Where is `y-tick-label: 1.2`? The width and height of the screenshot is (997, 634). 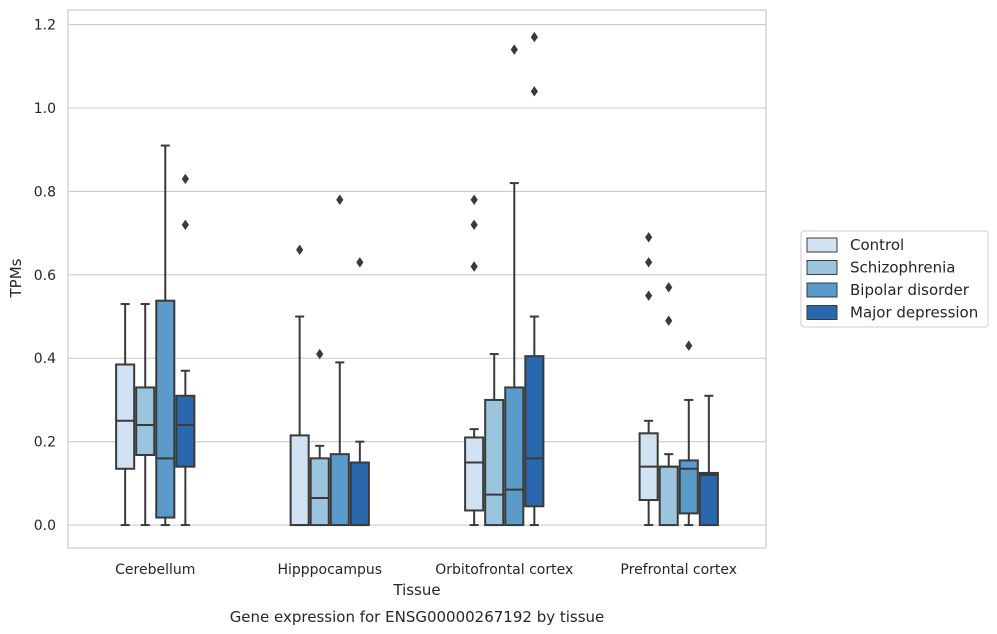 y-tick-label: 1.2 is located at coordinates (45, 26).